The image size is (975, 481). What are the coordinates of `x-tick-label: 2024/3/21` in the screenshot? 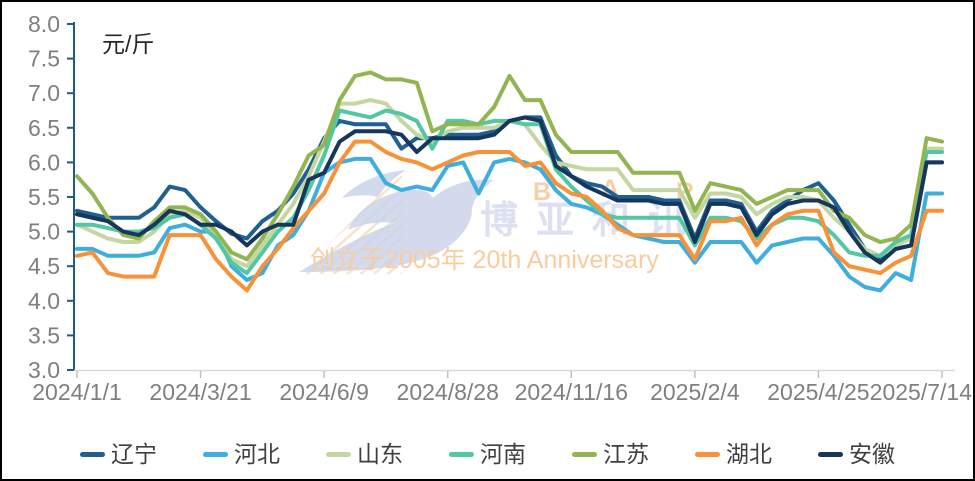 It's located at (200, 392).